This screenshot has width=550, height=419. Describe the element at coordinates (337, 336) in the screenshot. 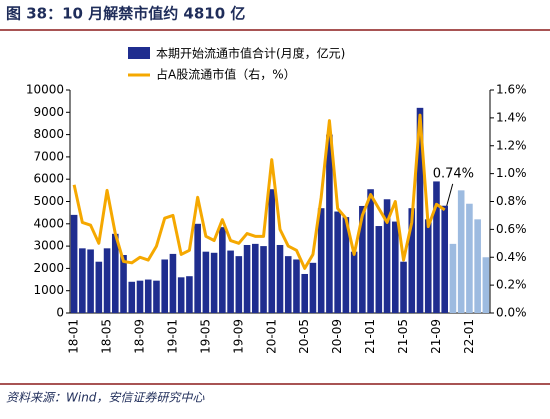

I see `x-tick-label: 20-09` at that location.